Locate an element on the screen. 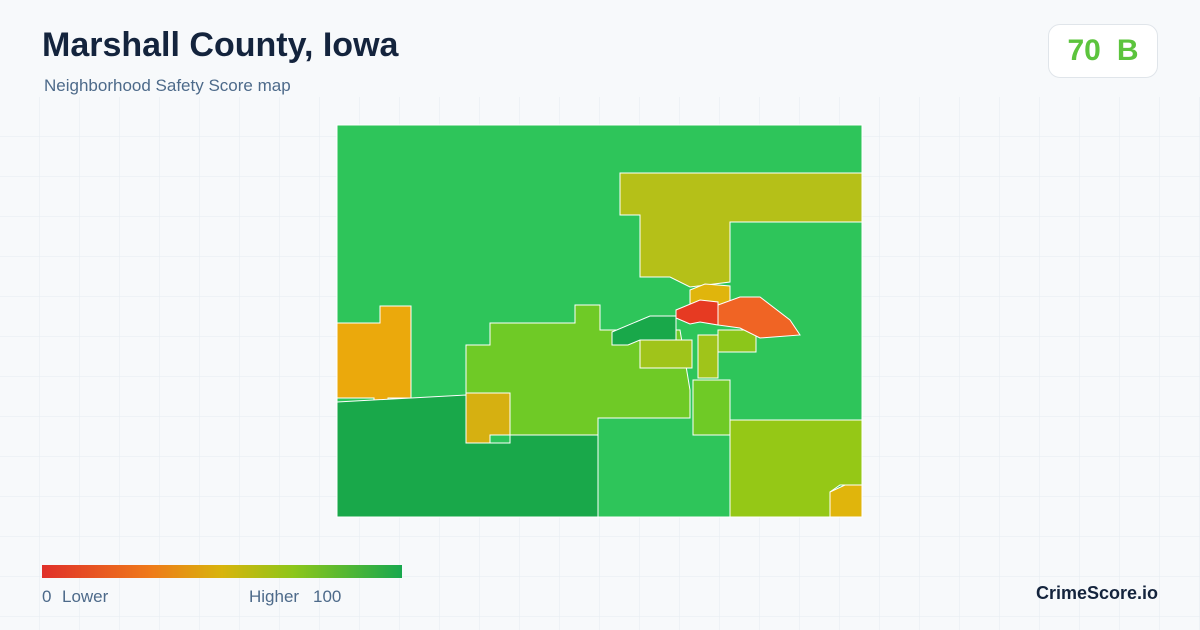  legend-max: 100 is located at coordinates (327, 596).